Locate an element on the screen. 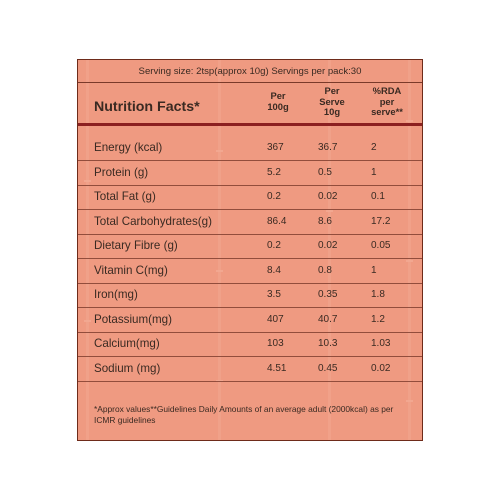  value-per-serve: 0.8 is located at coordinates (325, 270).